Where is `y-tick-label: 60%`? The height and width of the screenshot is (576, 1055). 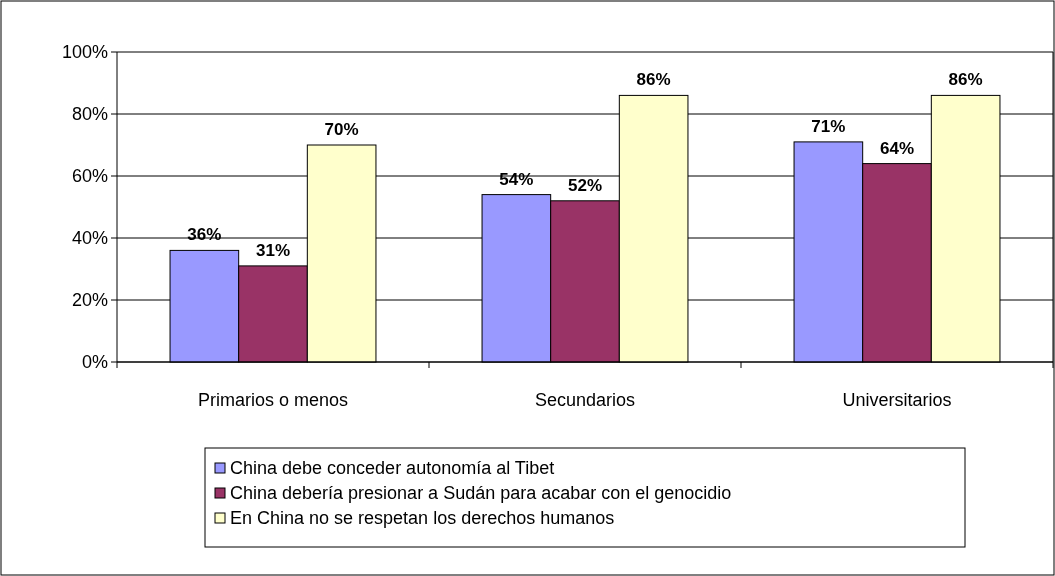 y-tick-label: 60% is located at coordinates (89, 176).